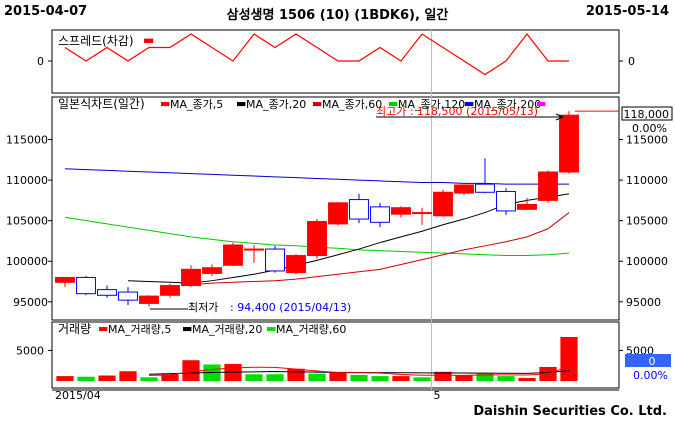 Image resolution: width=675 pixels, height=426 pixels. I want to click on current-change: 0.00%, so click(649, 128).